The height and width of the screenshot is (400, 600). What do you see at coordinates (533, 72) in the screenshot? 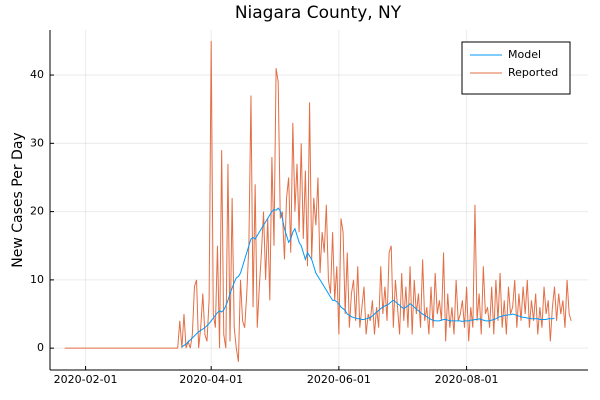
I see `legend-label: Reported` at bounding box center [533, 72].